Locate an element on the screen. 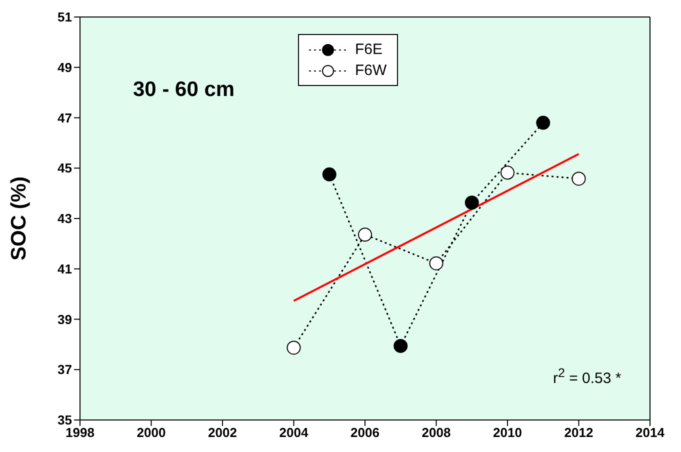 The width and height of the screenshot is (681, 452). x-tick-label: 2014 is located at coordinates (651, 432).